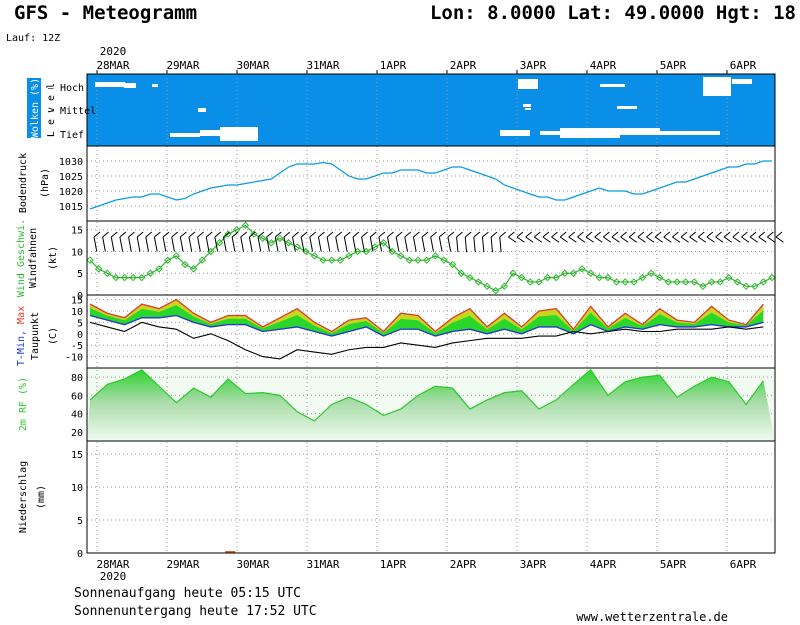  Describe the element at coordinates (23, 183) in the screenshot. I see `pressure-label: Bodendruck` at that location.